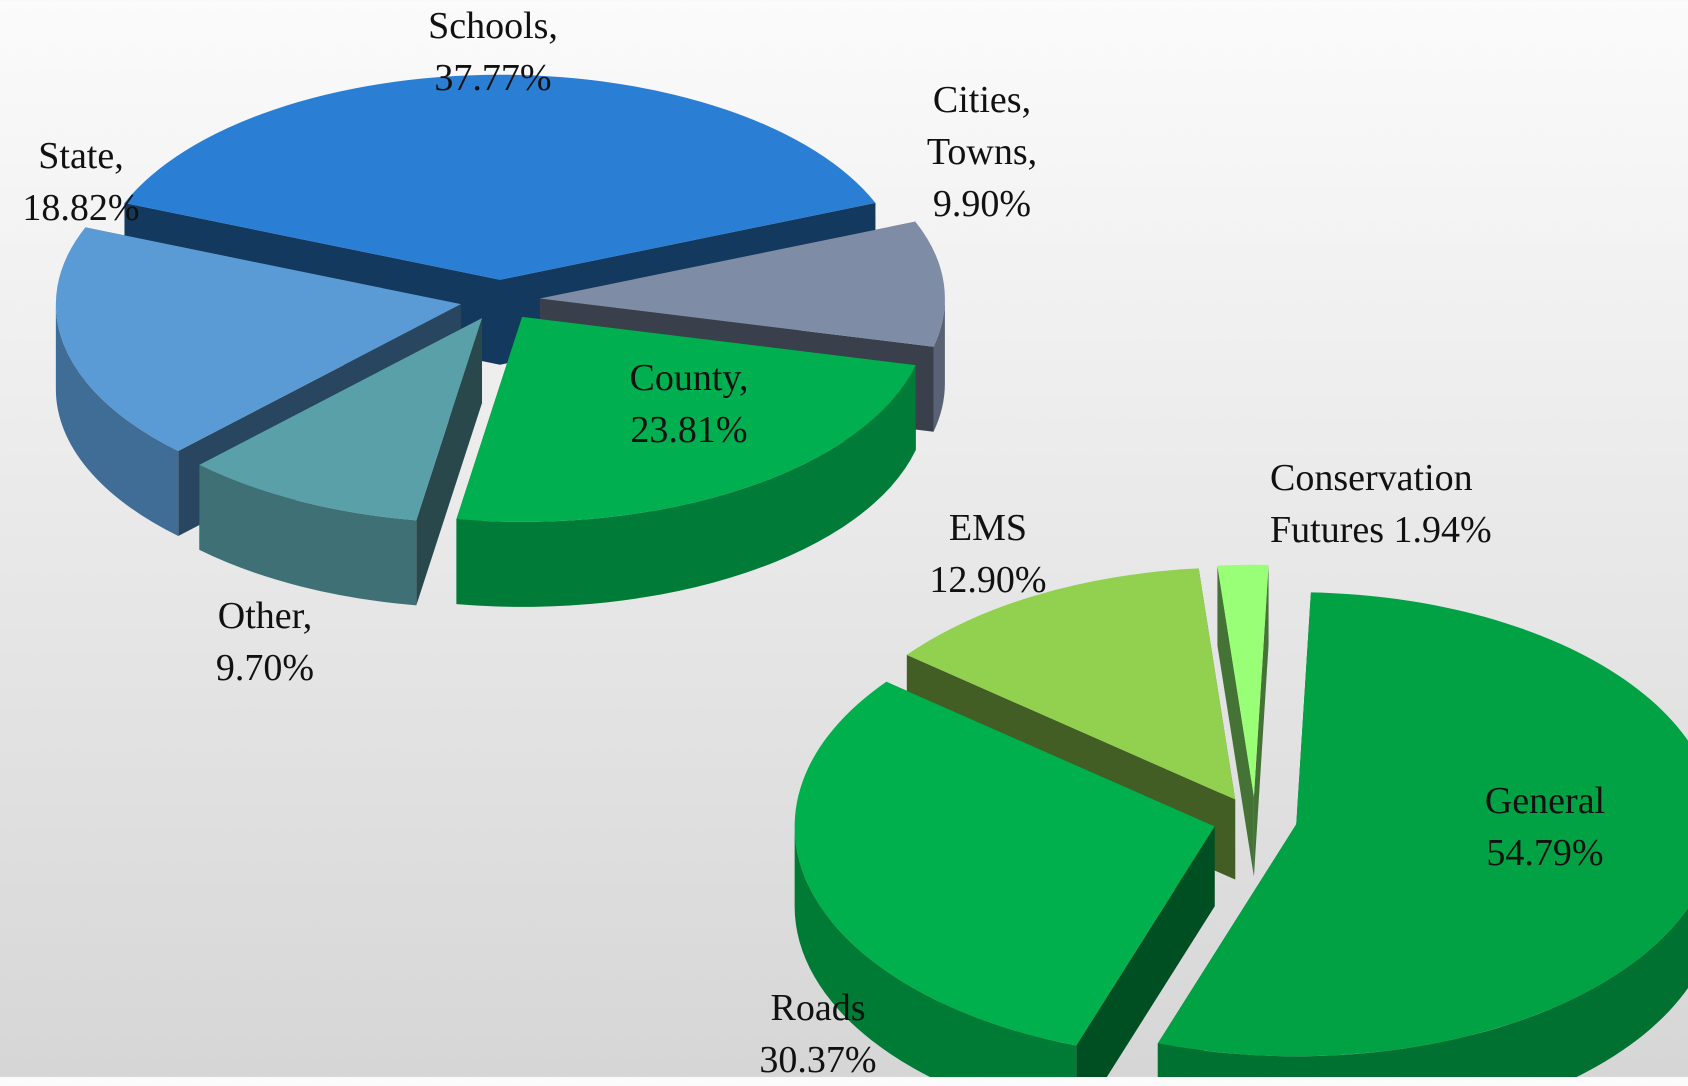 The width and height of the screenshot is (1688, 1086). Describe the element at coordinates (1545, 827) in the screenshot. I see `slice-label: General 54.79%` at that location.